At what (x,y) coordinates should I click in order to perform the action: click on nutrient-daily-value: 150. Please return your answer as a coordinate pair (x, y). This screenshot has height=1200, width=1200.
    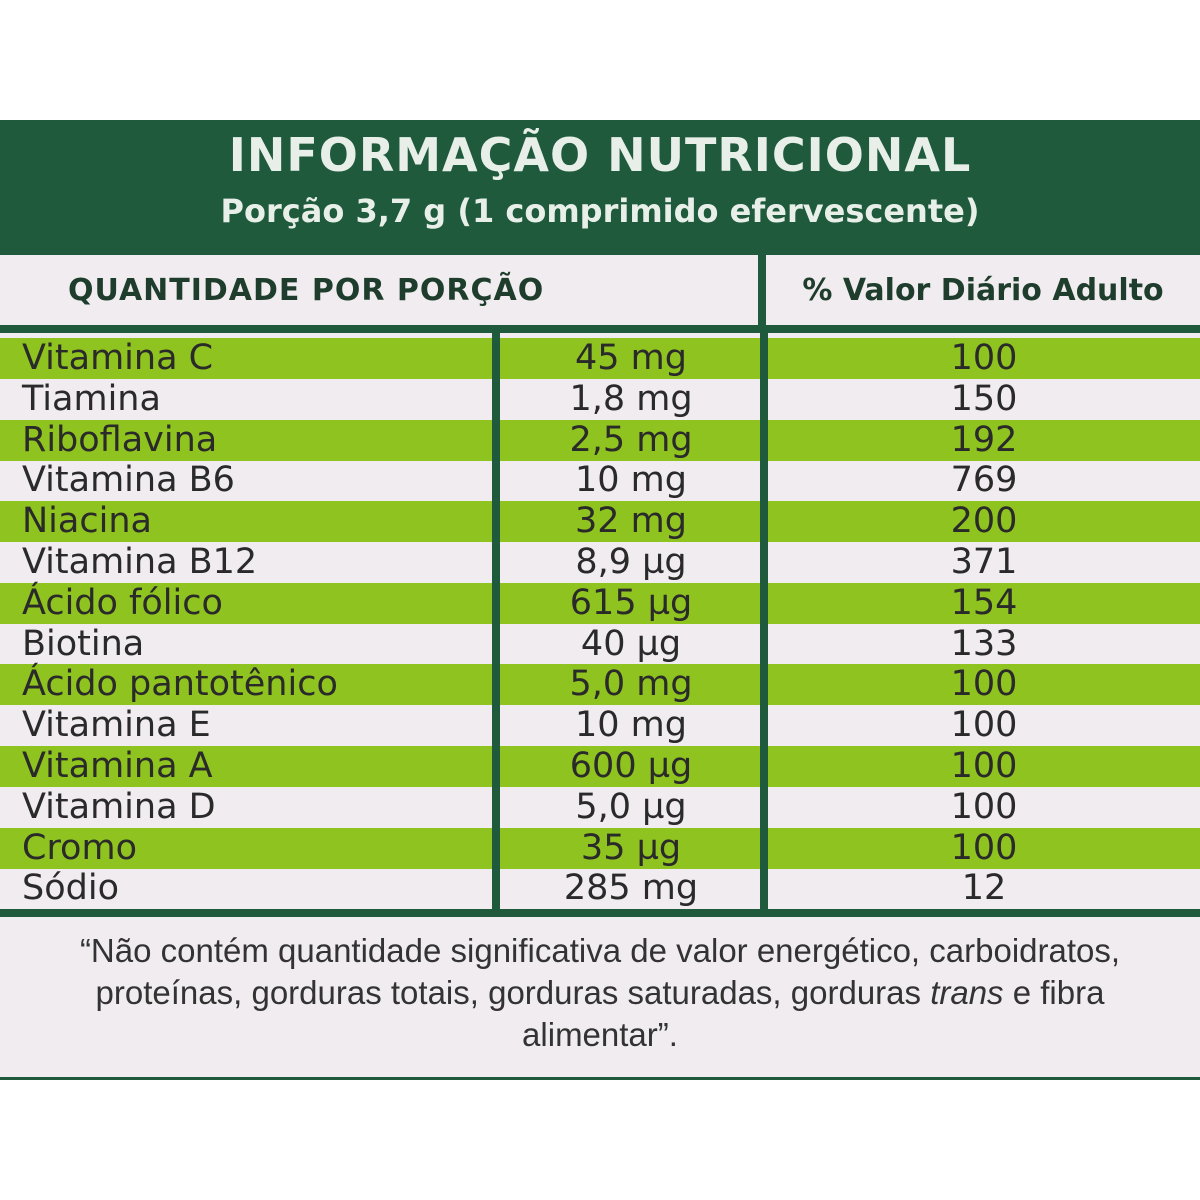
    Looking at the image, I should click on (984, 398).